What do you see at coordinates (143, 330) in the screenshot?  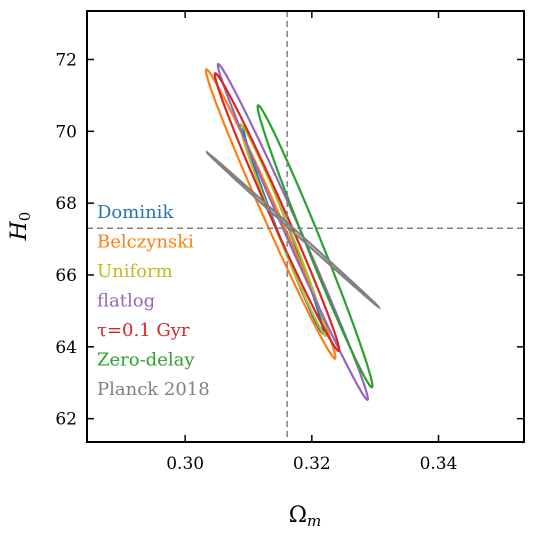 I see `legend-entry: τ=0.1 Gyr` at bounding box center [143, 330].